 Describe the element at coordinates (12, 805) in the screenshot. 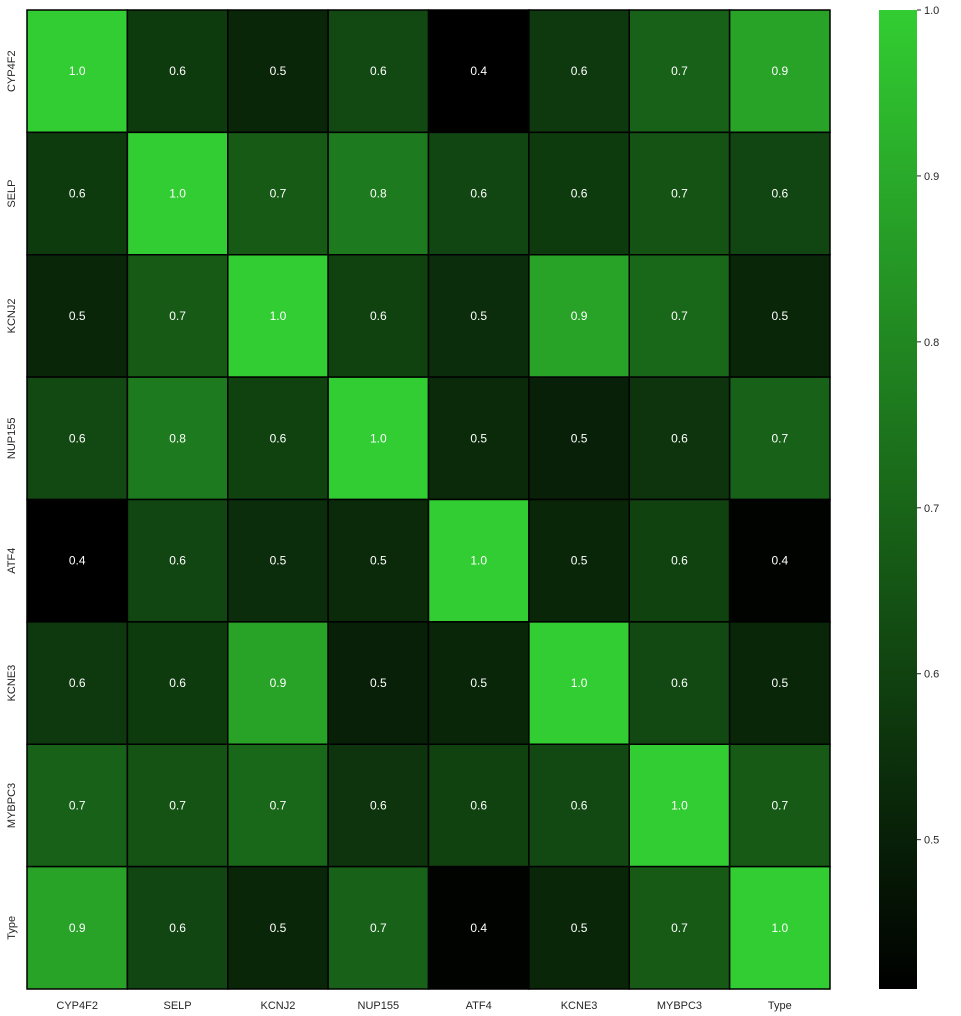

I see `y-tick-label: MYBPC3` at that location.